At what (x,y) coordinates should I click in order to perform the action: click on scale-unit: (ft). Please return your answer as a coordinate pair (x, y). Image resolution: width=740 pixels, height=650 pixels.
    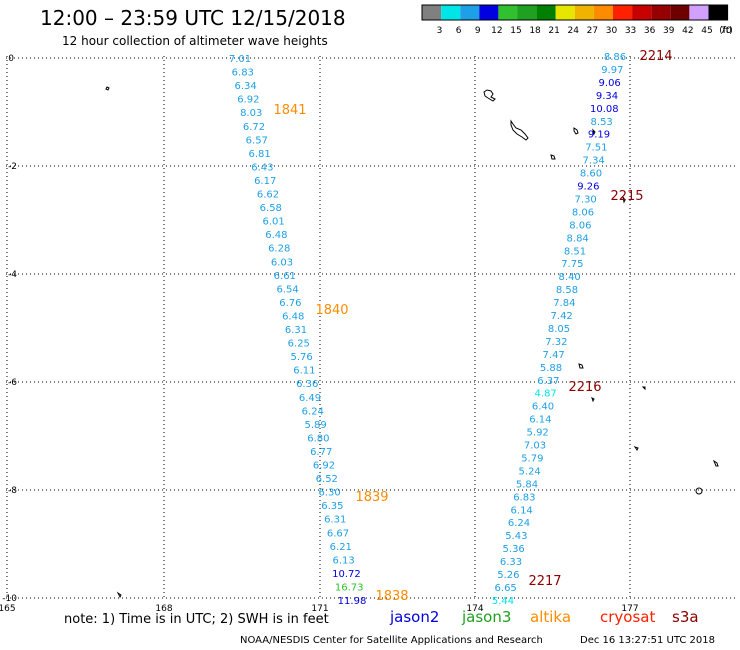
    Looking at the image, I should click on (726, 31).